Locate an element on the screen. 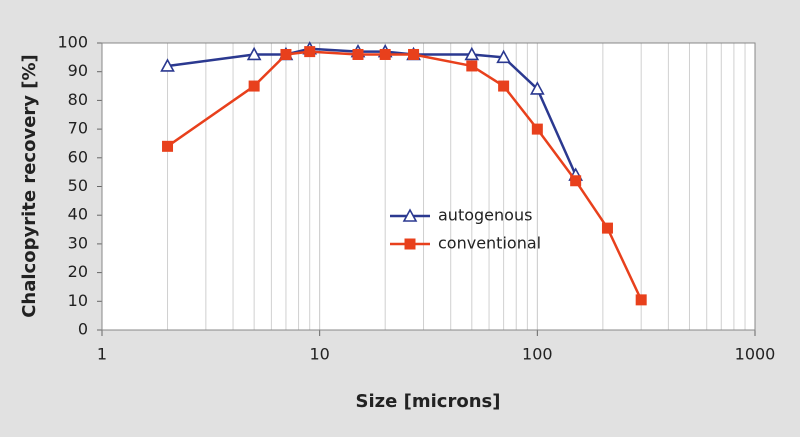  y-tick-label: 20 is located at coordinates (78, 271).